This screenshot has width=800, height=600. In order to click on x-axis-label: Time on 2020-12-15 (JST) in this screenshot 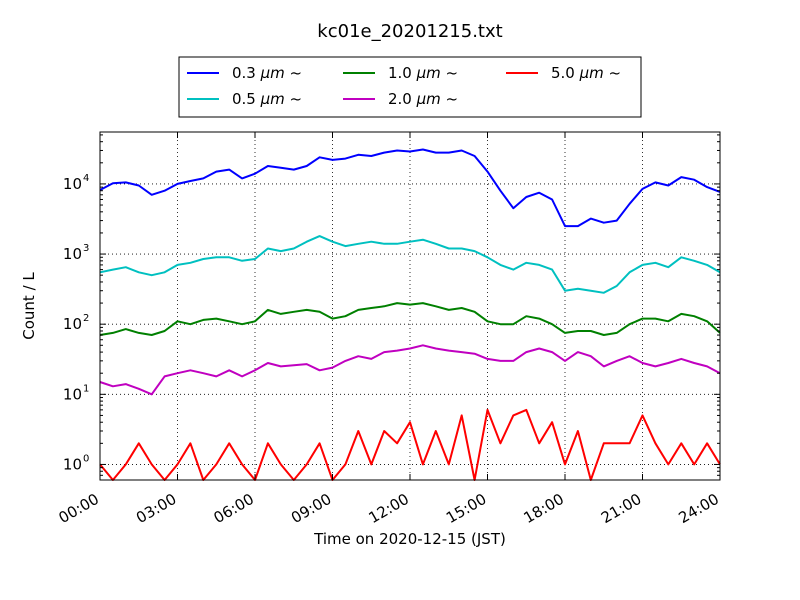, I will do `click(409, 539)`.